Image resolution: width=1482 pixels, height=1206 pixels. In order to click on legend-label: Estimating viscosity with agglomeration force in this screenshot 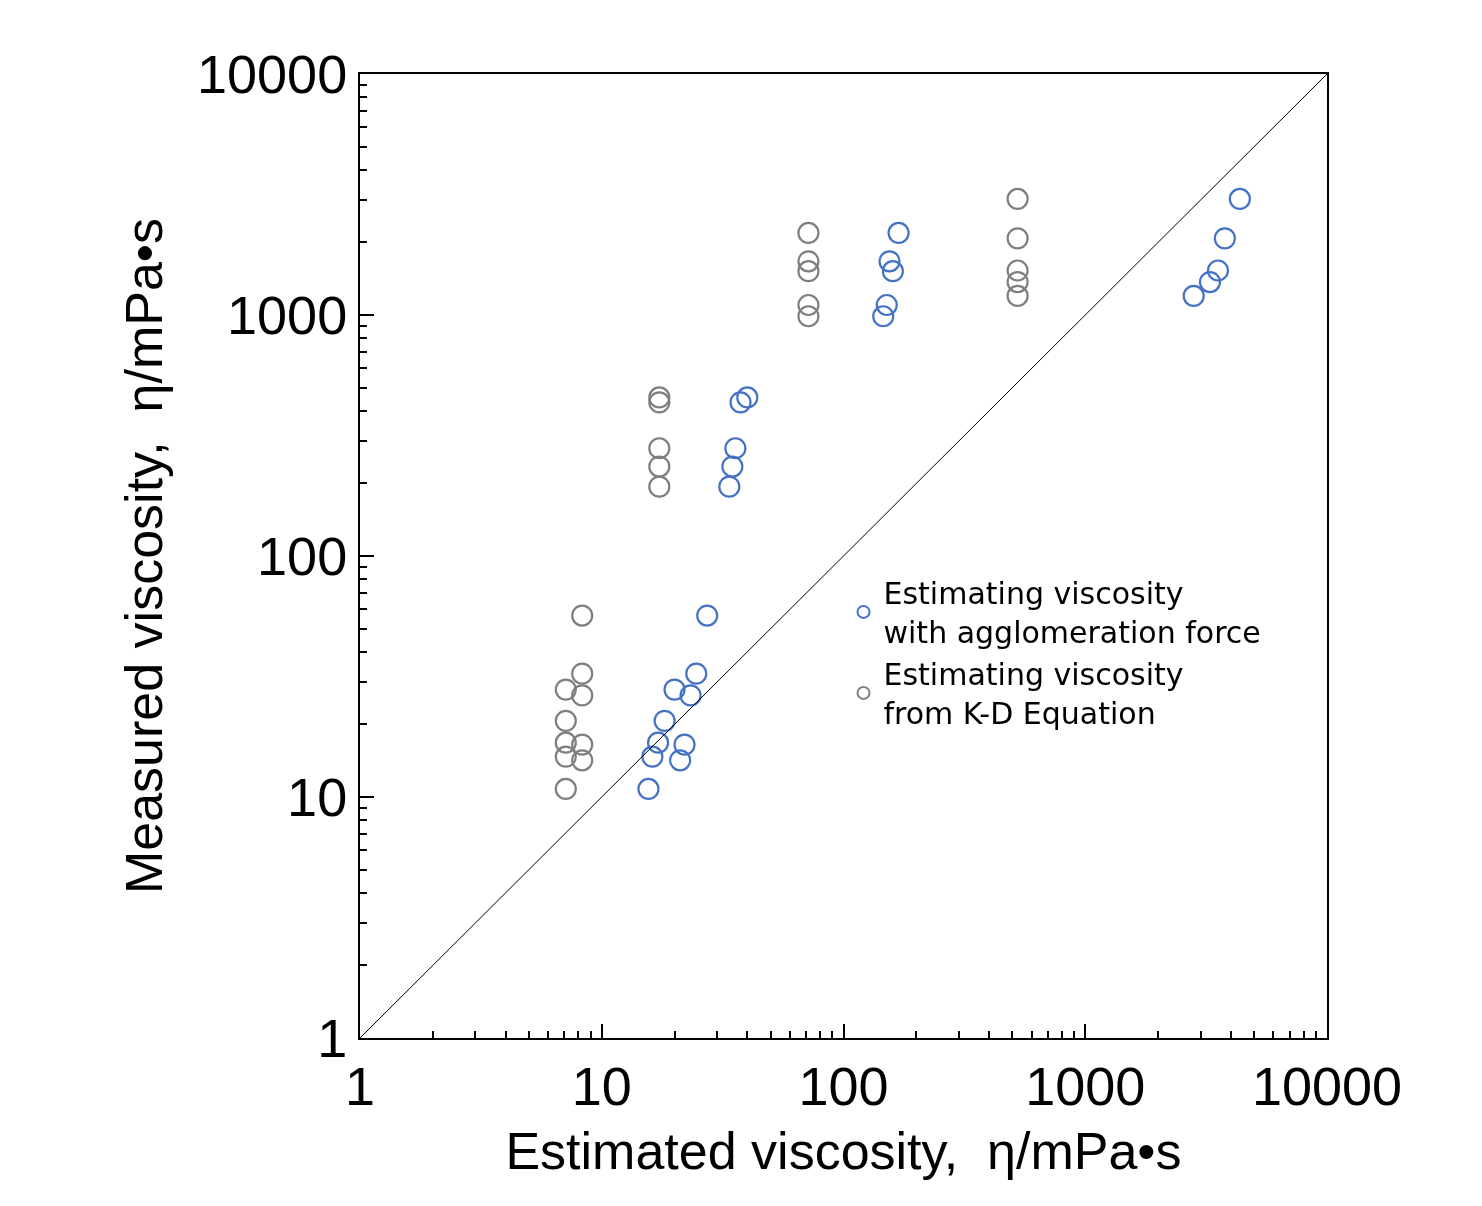, I will do `click(1072, 613)`.